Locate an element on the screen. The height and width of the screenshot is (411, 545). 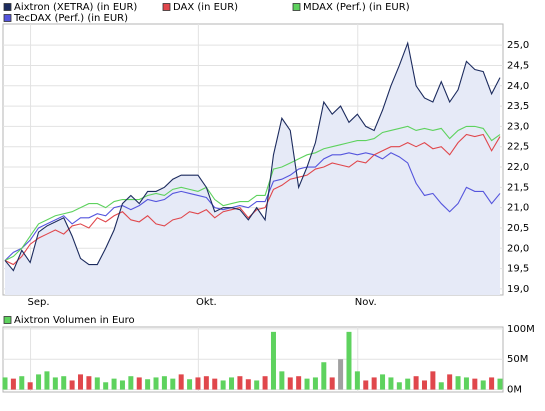
legend-label: DAX (in EUR) is located at coordinates (205, 7).